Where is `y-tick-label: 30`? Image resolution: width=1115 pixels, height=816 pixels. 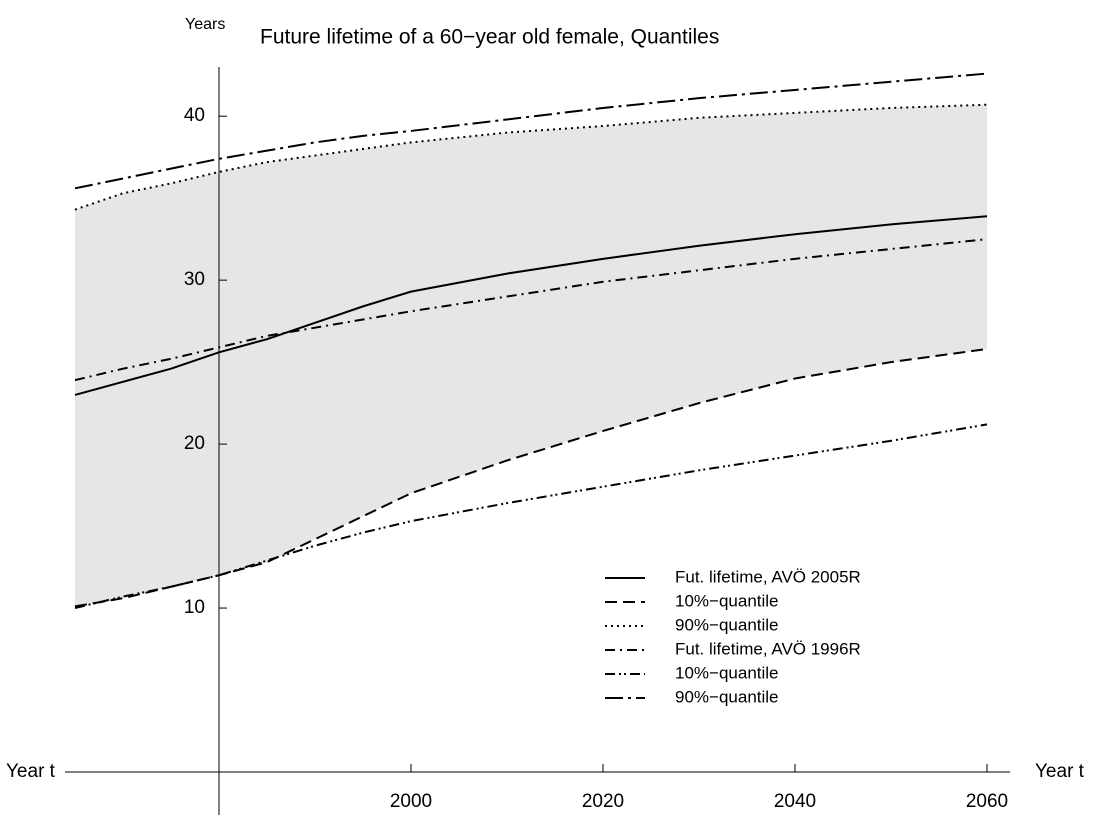 y-tick-label: 30 is located at coordinates (194, 279).